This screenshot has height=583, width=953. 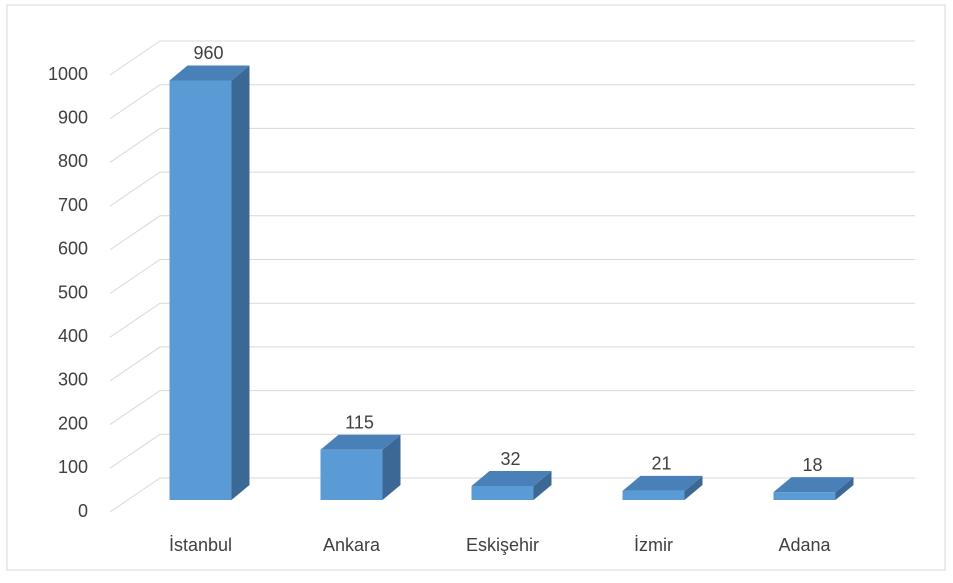 What do you see at coordinates (68, 74) in the screenshot?
I see `y-tick-label: 1000` at bounding box center [68, 74].